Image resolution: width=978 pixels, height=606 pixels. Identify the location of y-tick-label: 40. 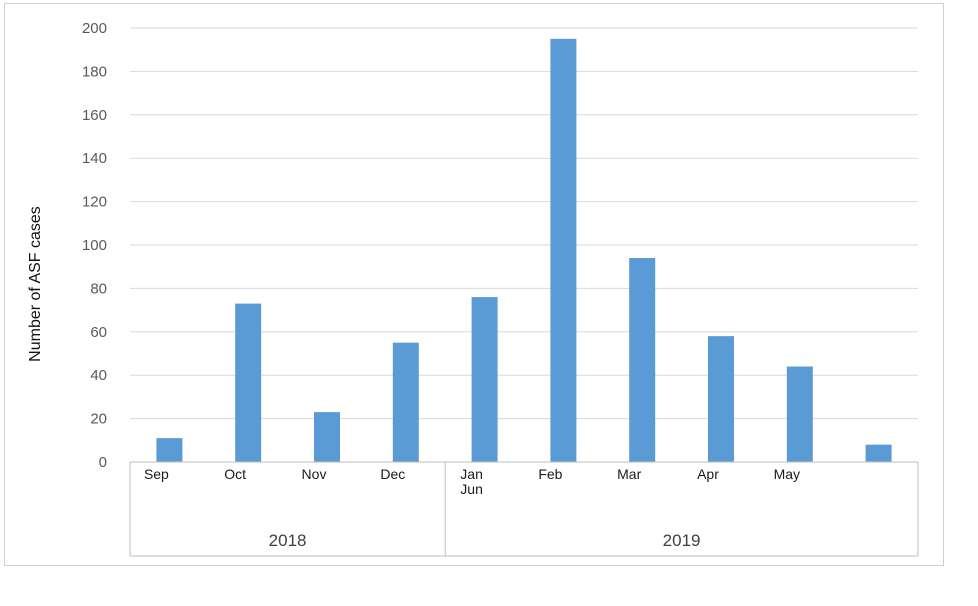
(98, 375).